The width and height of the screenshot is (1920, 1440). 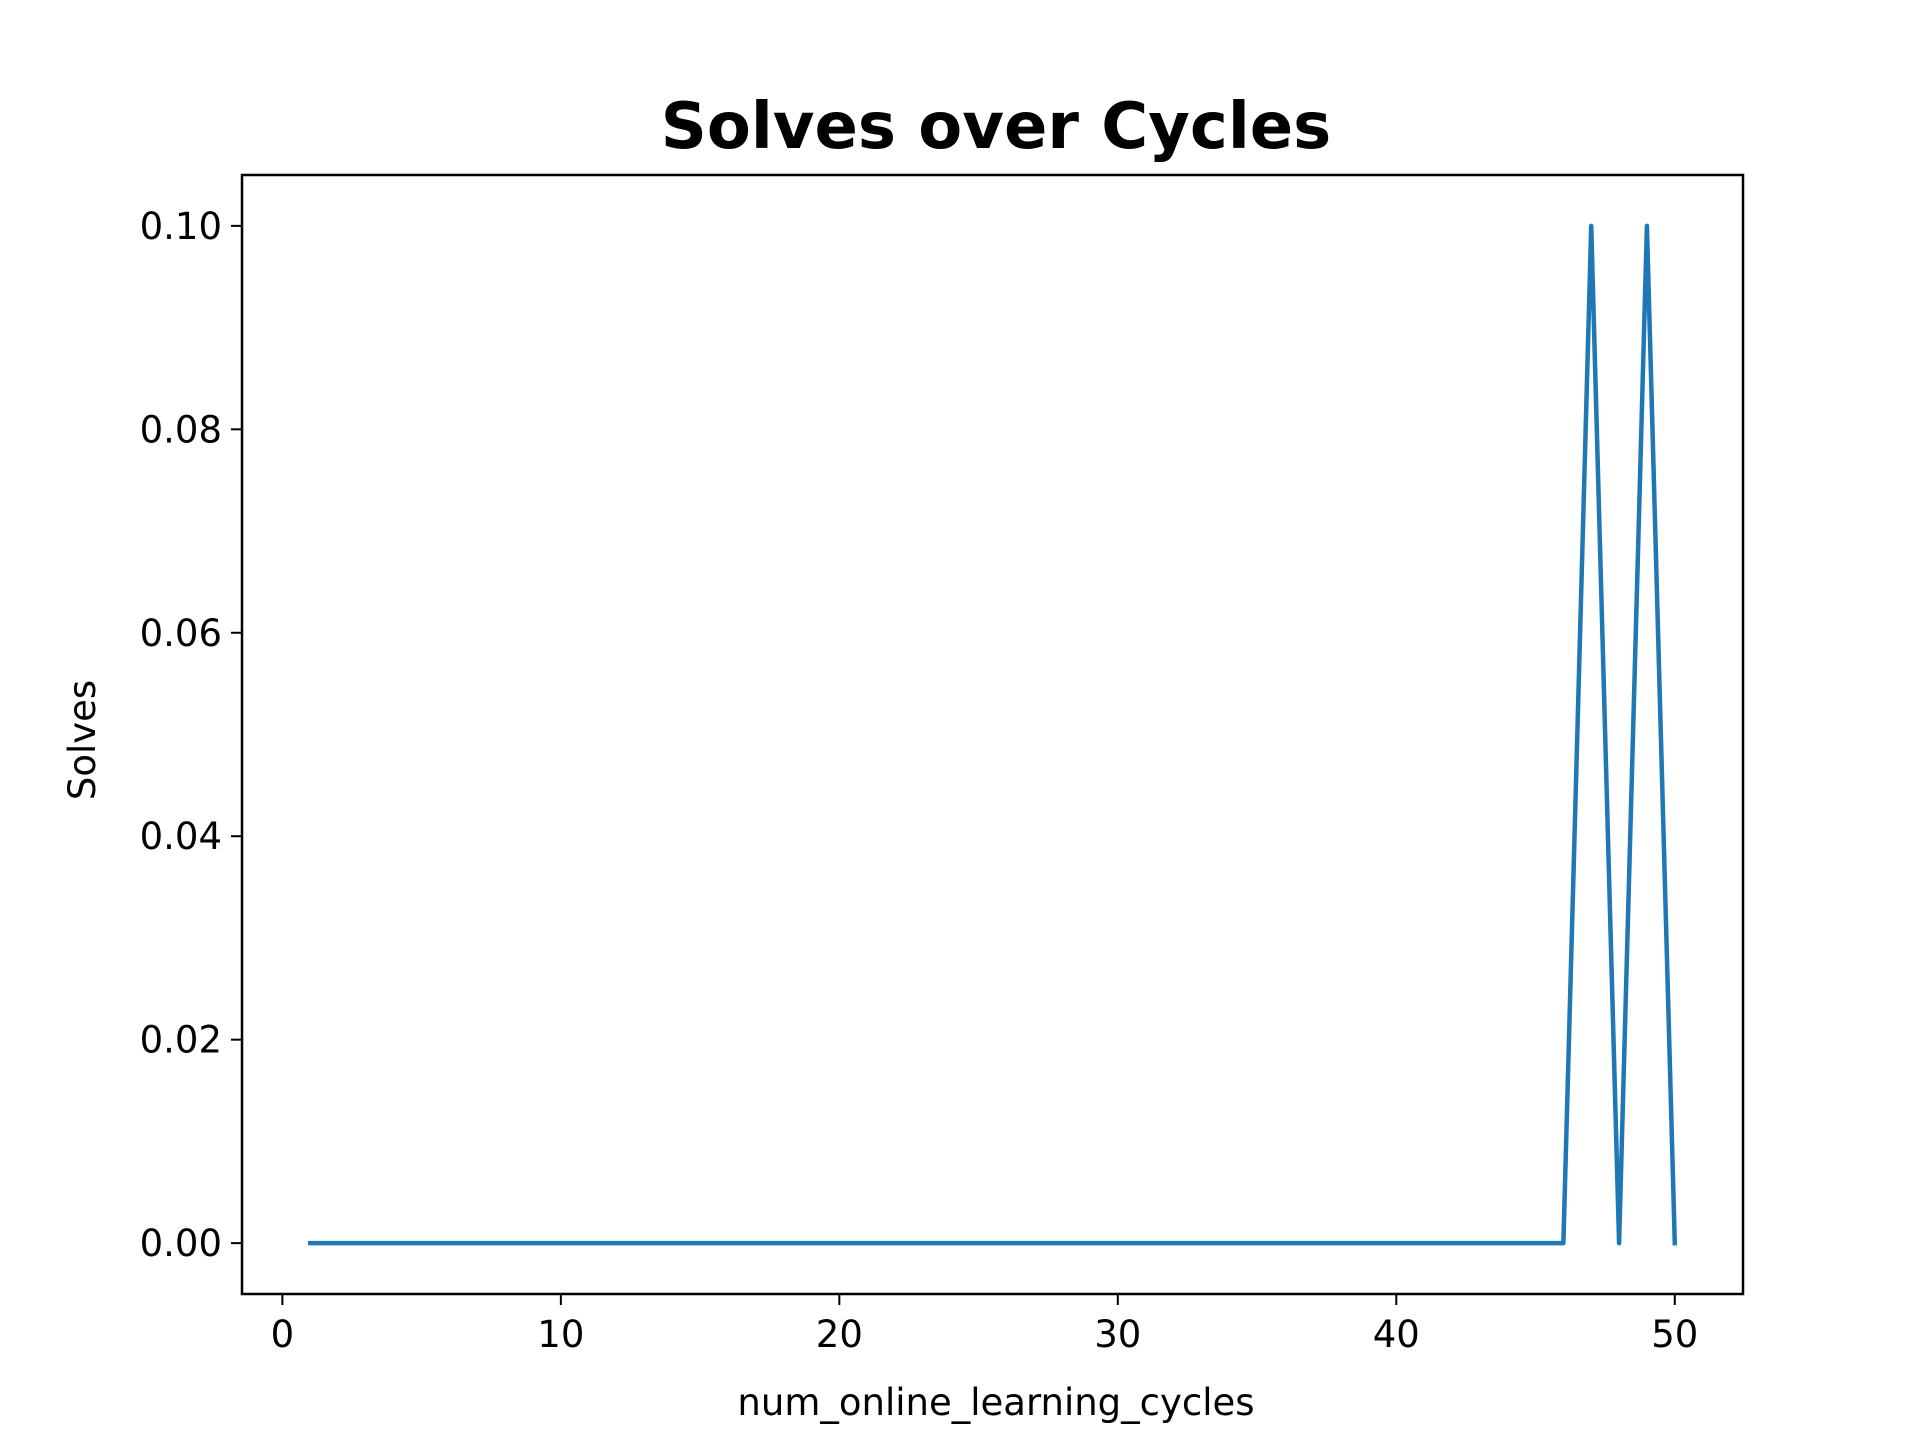 I want to click on x-axis-ticks: 0 10 20 30 40 50, so click(x=984, y=1325).